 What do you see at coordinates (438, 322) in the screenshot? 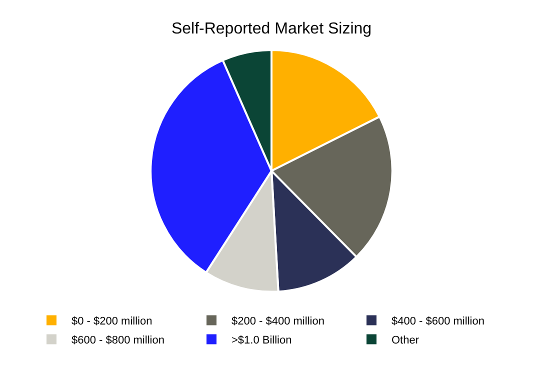
I see `legend-label: $400 - $600 million` at bounding box center [438, 322].